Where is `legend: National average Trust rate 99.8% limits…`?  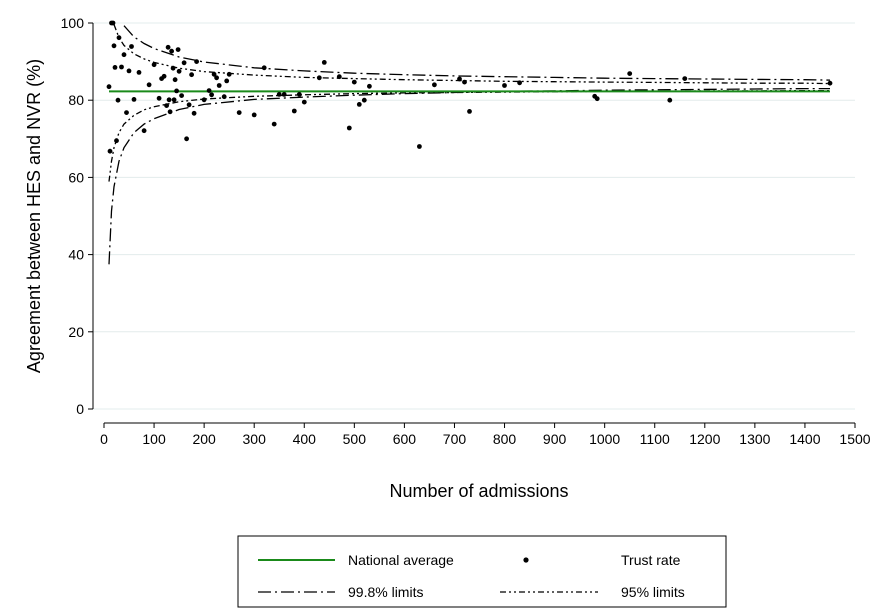 legend: National average Trust rate 99.8% limits… is located at coordinates (482, 571).